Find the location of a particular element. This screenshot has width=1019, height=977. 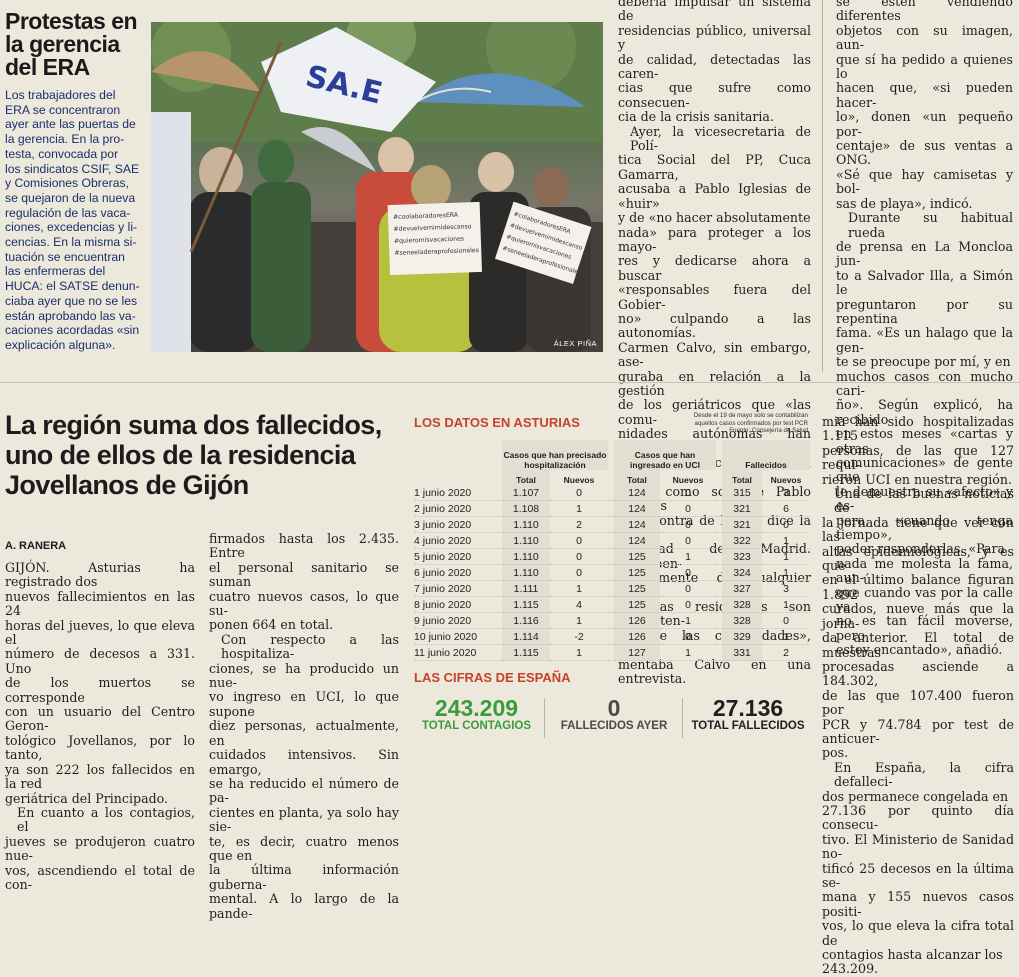

stat-fallecidos-ayer: 0 FALLECIDOS AYER is located at coordinates (614, 714).